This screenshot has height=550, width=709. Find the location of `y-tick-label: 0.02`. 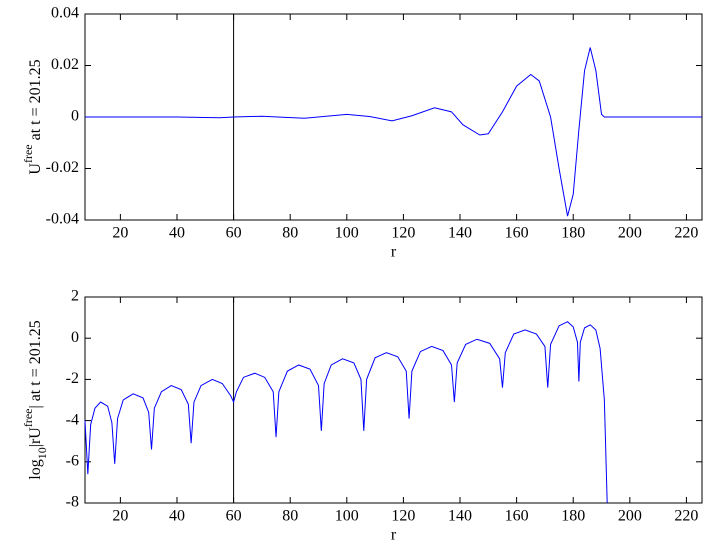

y-tick-label: 0.02 is located at coordinates (65, 64).